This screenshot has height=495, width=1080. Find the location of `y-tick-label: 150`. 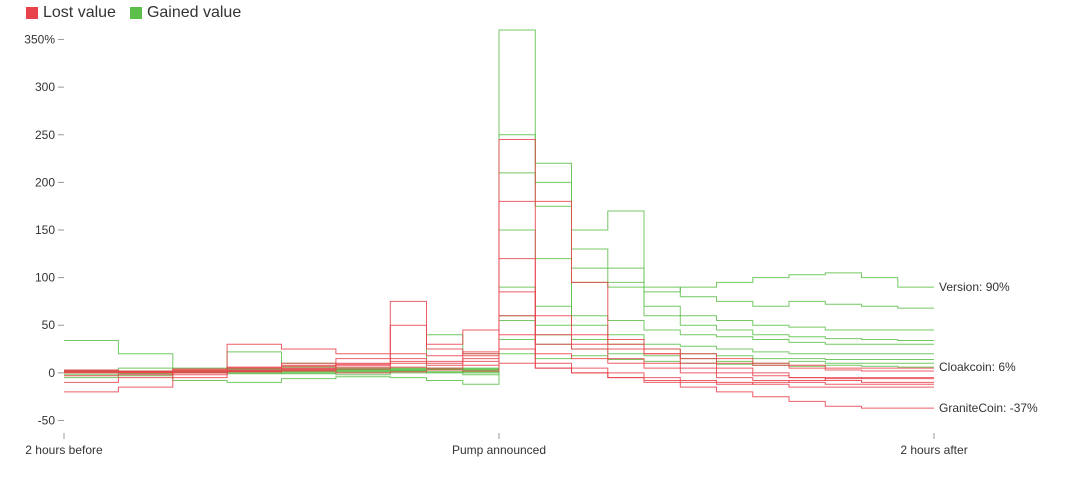

y-tick-label: 150 is located at coordinates (45, 230).